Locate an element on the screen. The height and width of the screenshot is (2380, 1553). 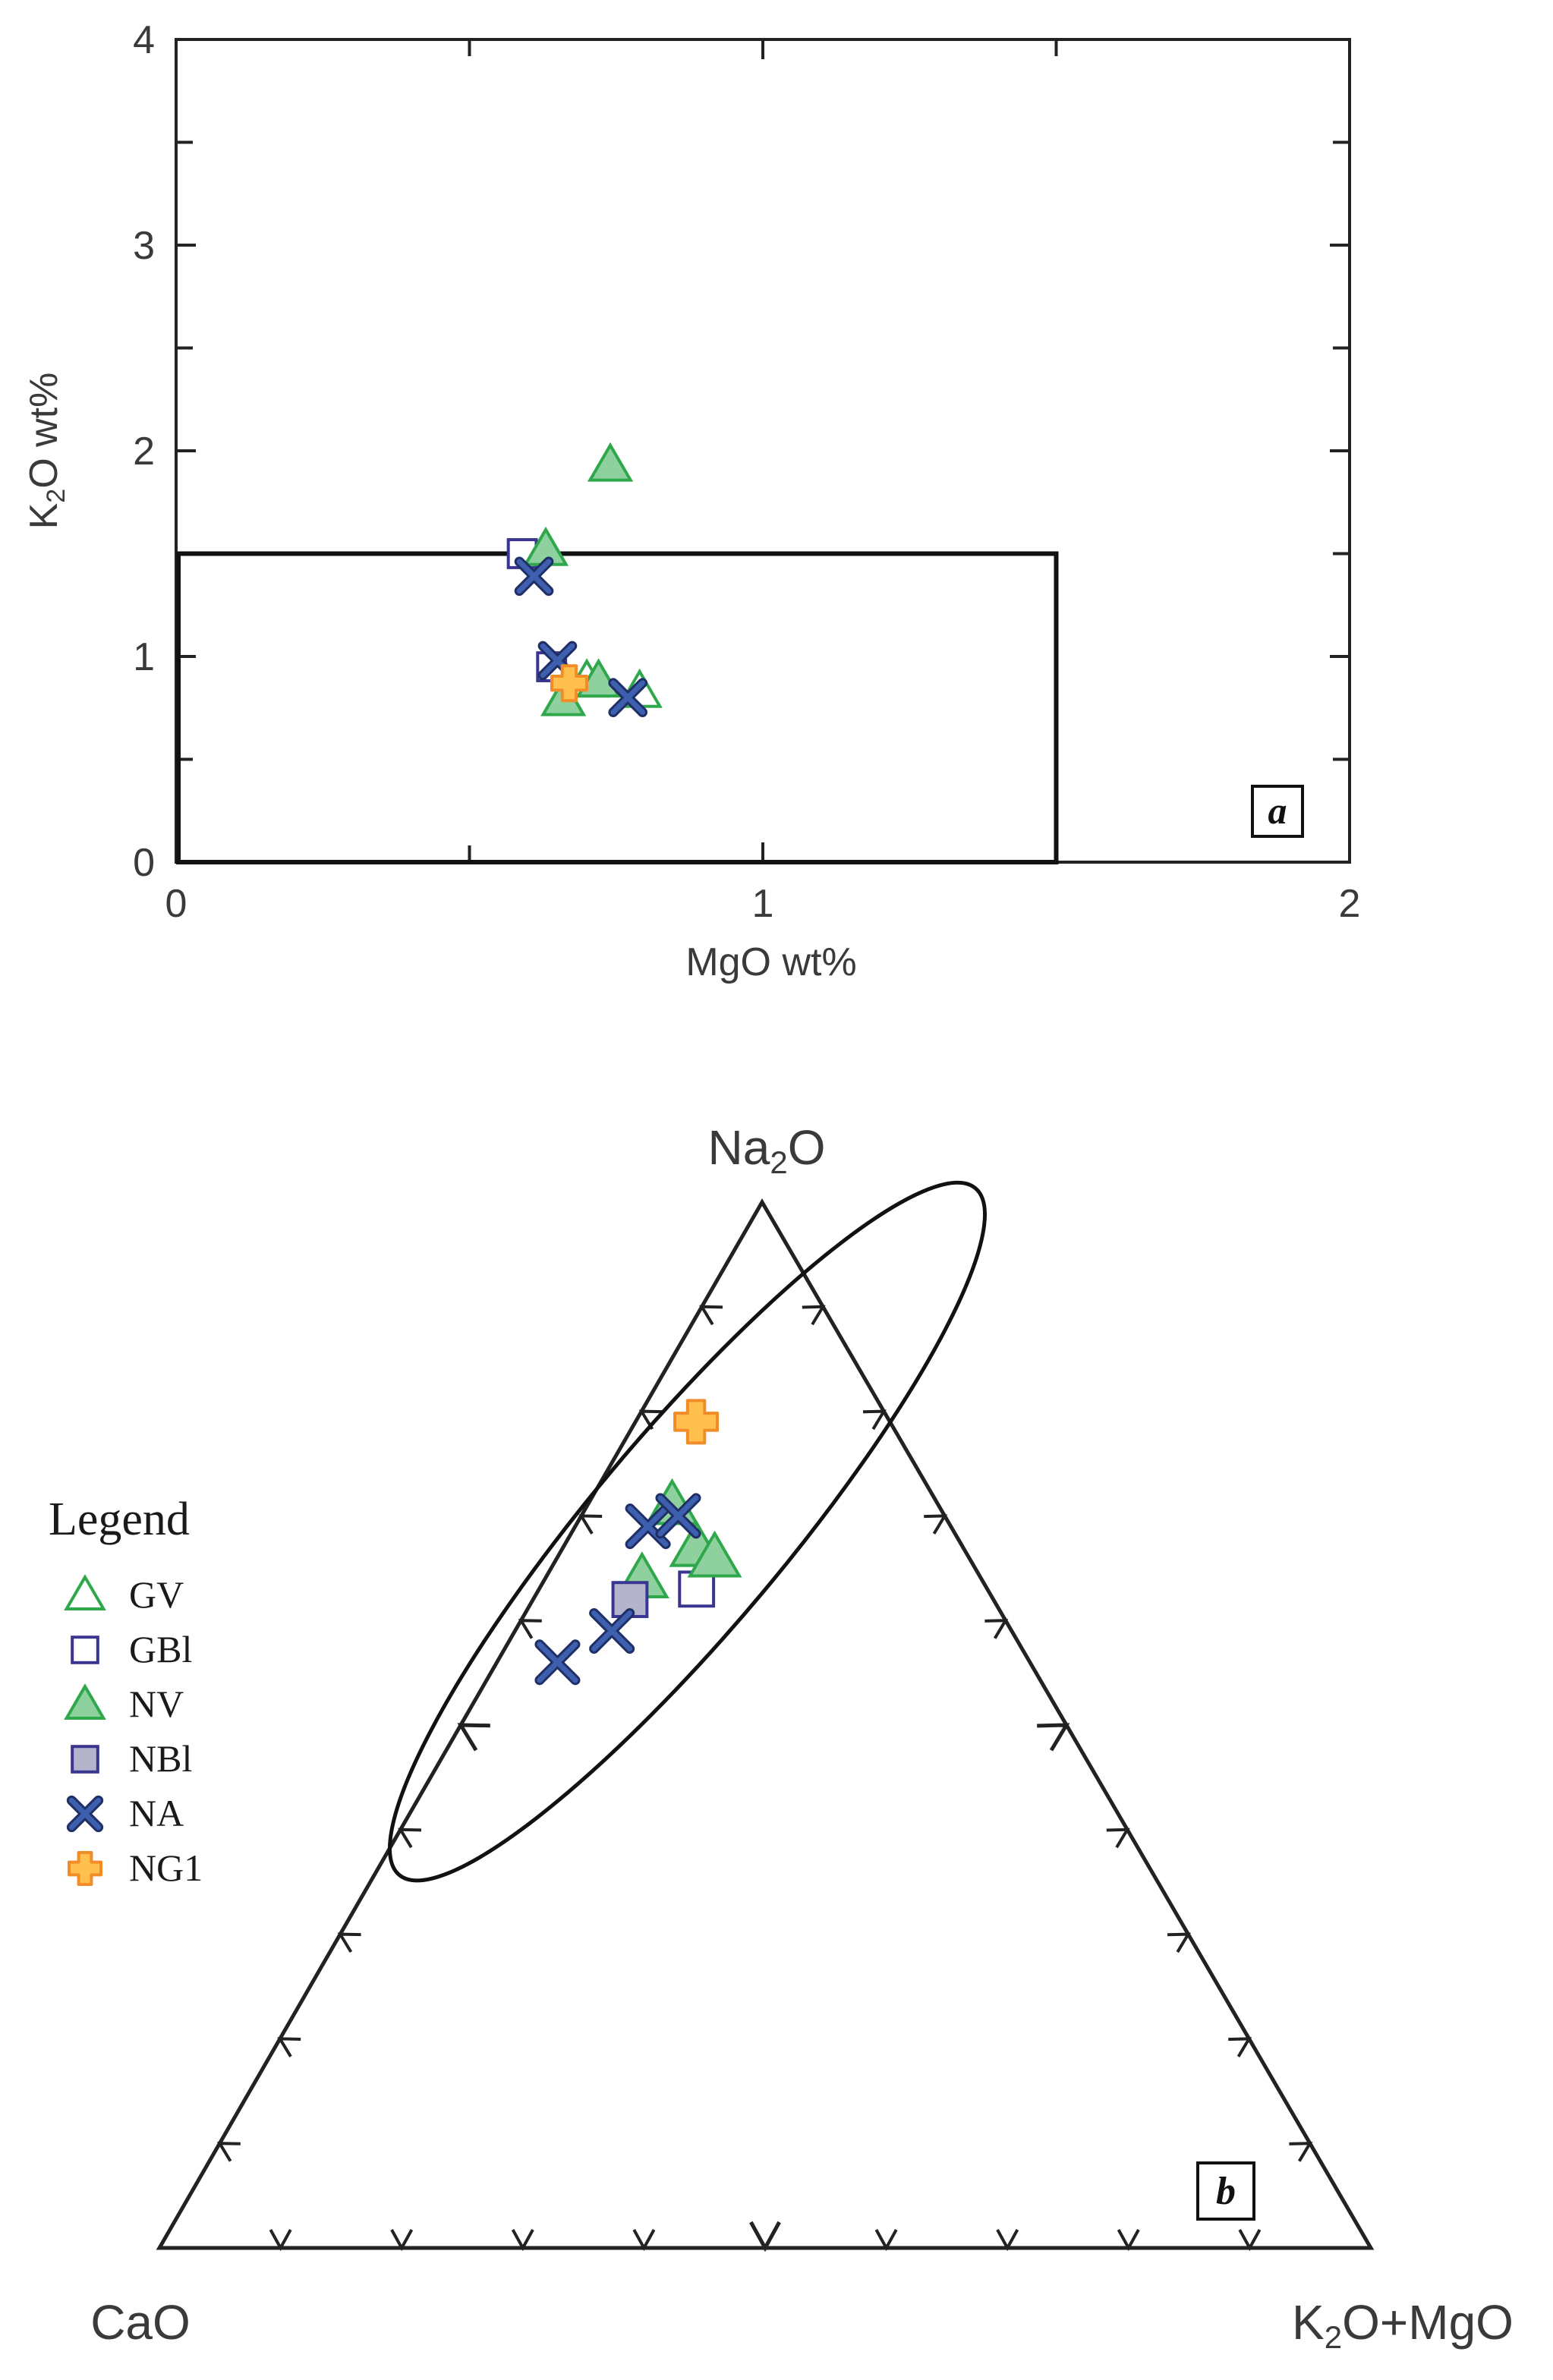
x-tick-label: 0 is located at coordinates (176, 904).